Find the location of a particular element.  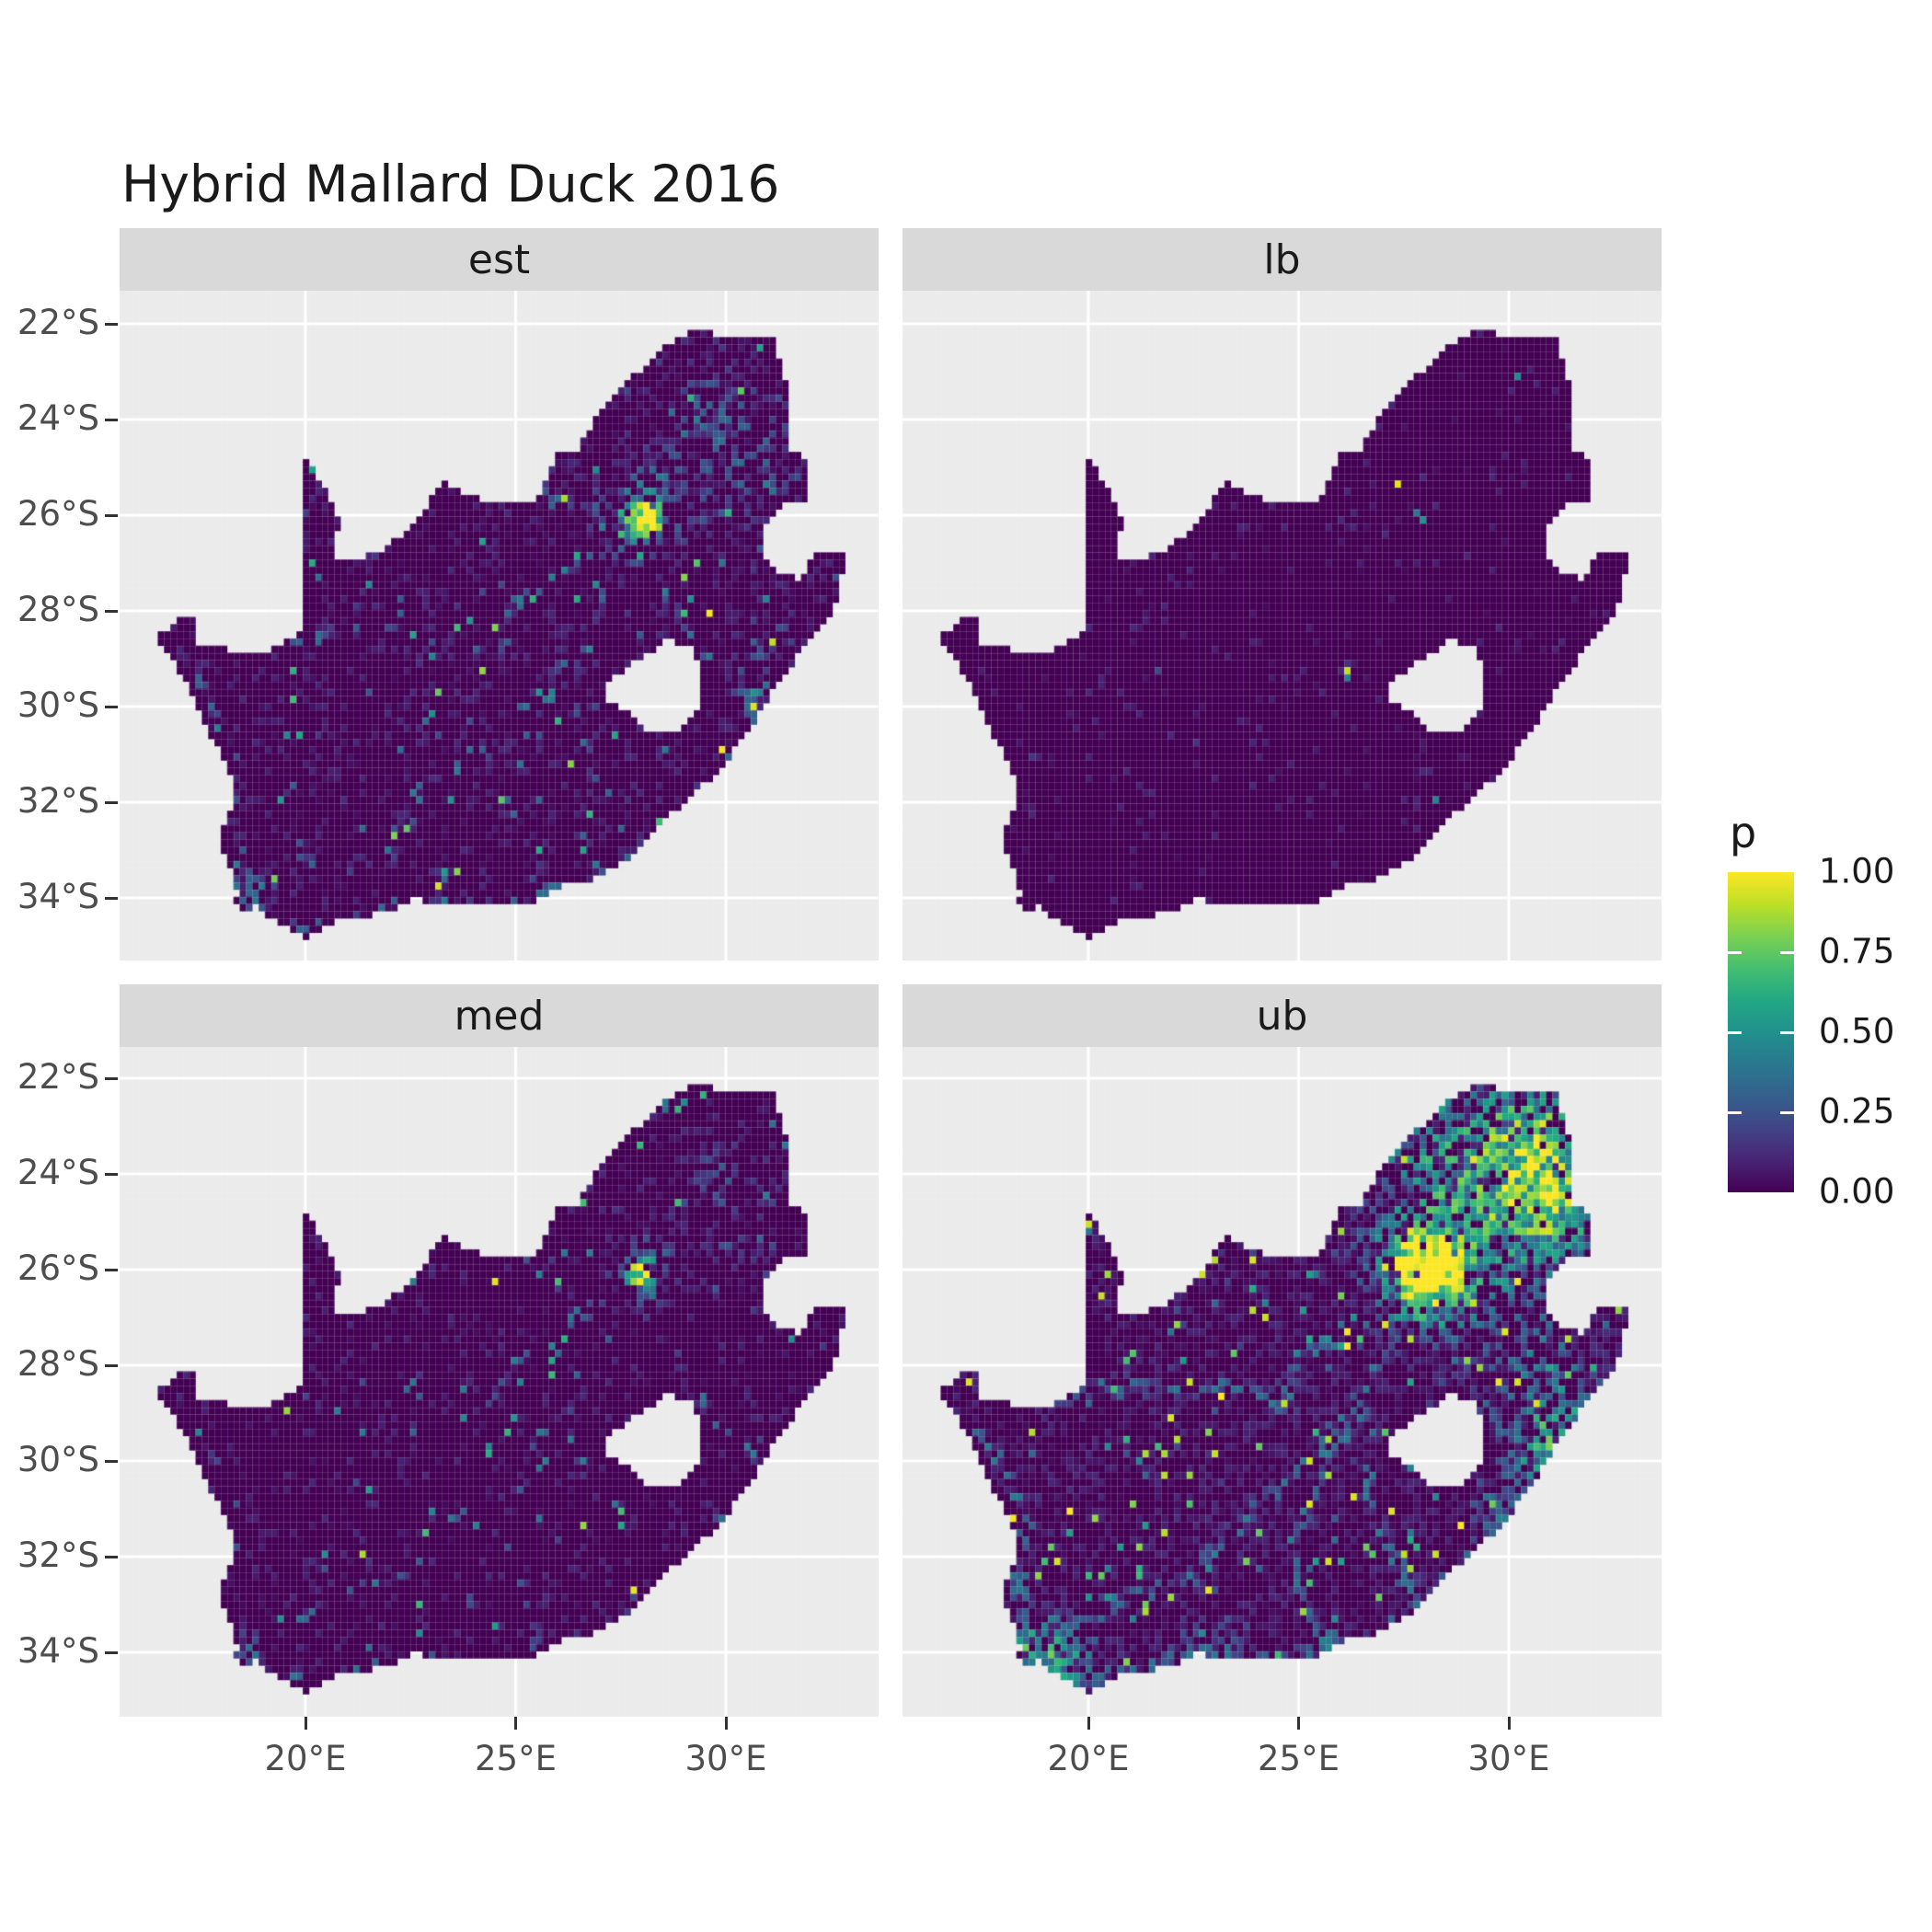

legend-label: 0.75 is located at coordinates (1857, 951).